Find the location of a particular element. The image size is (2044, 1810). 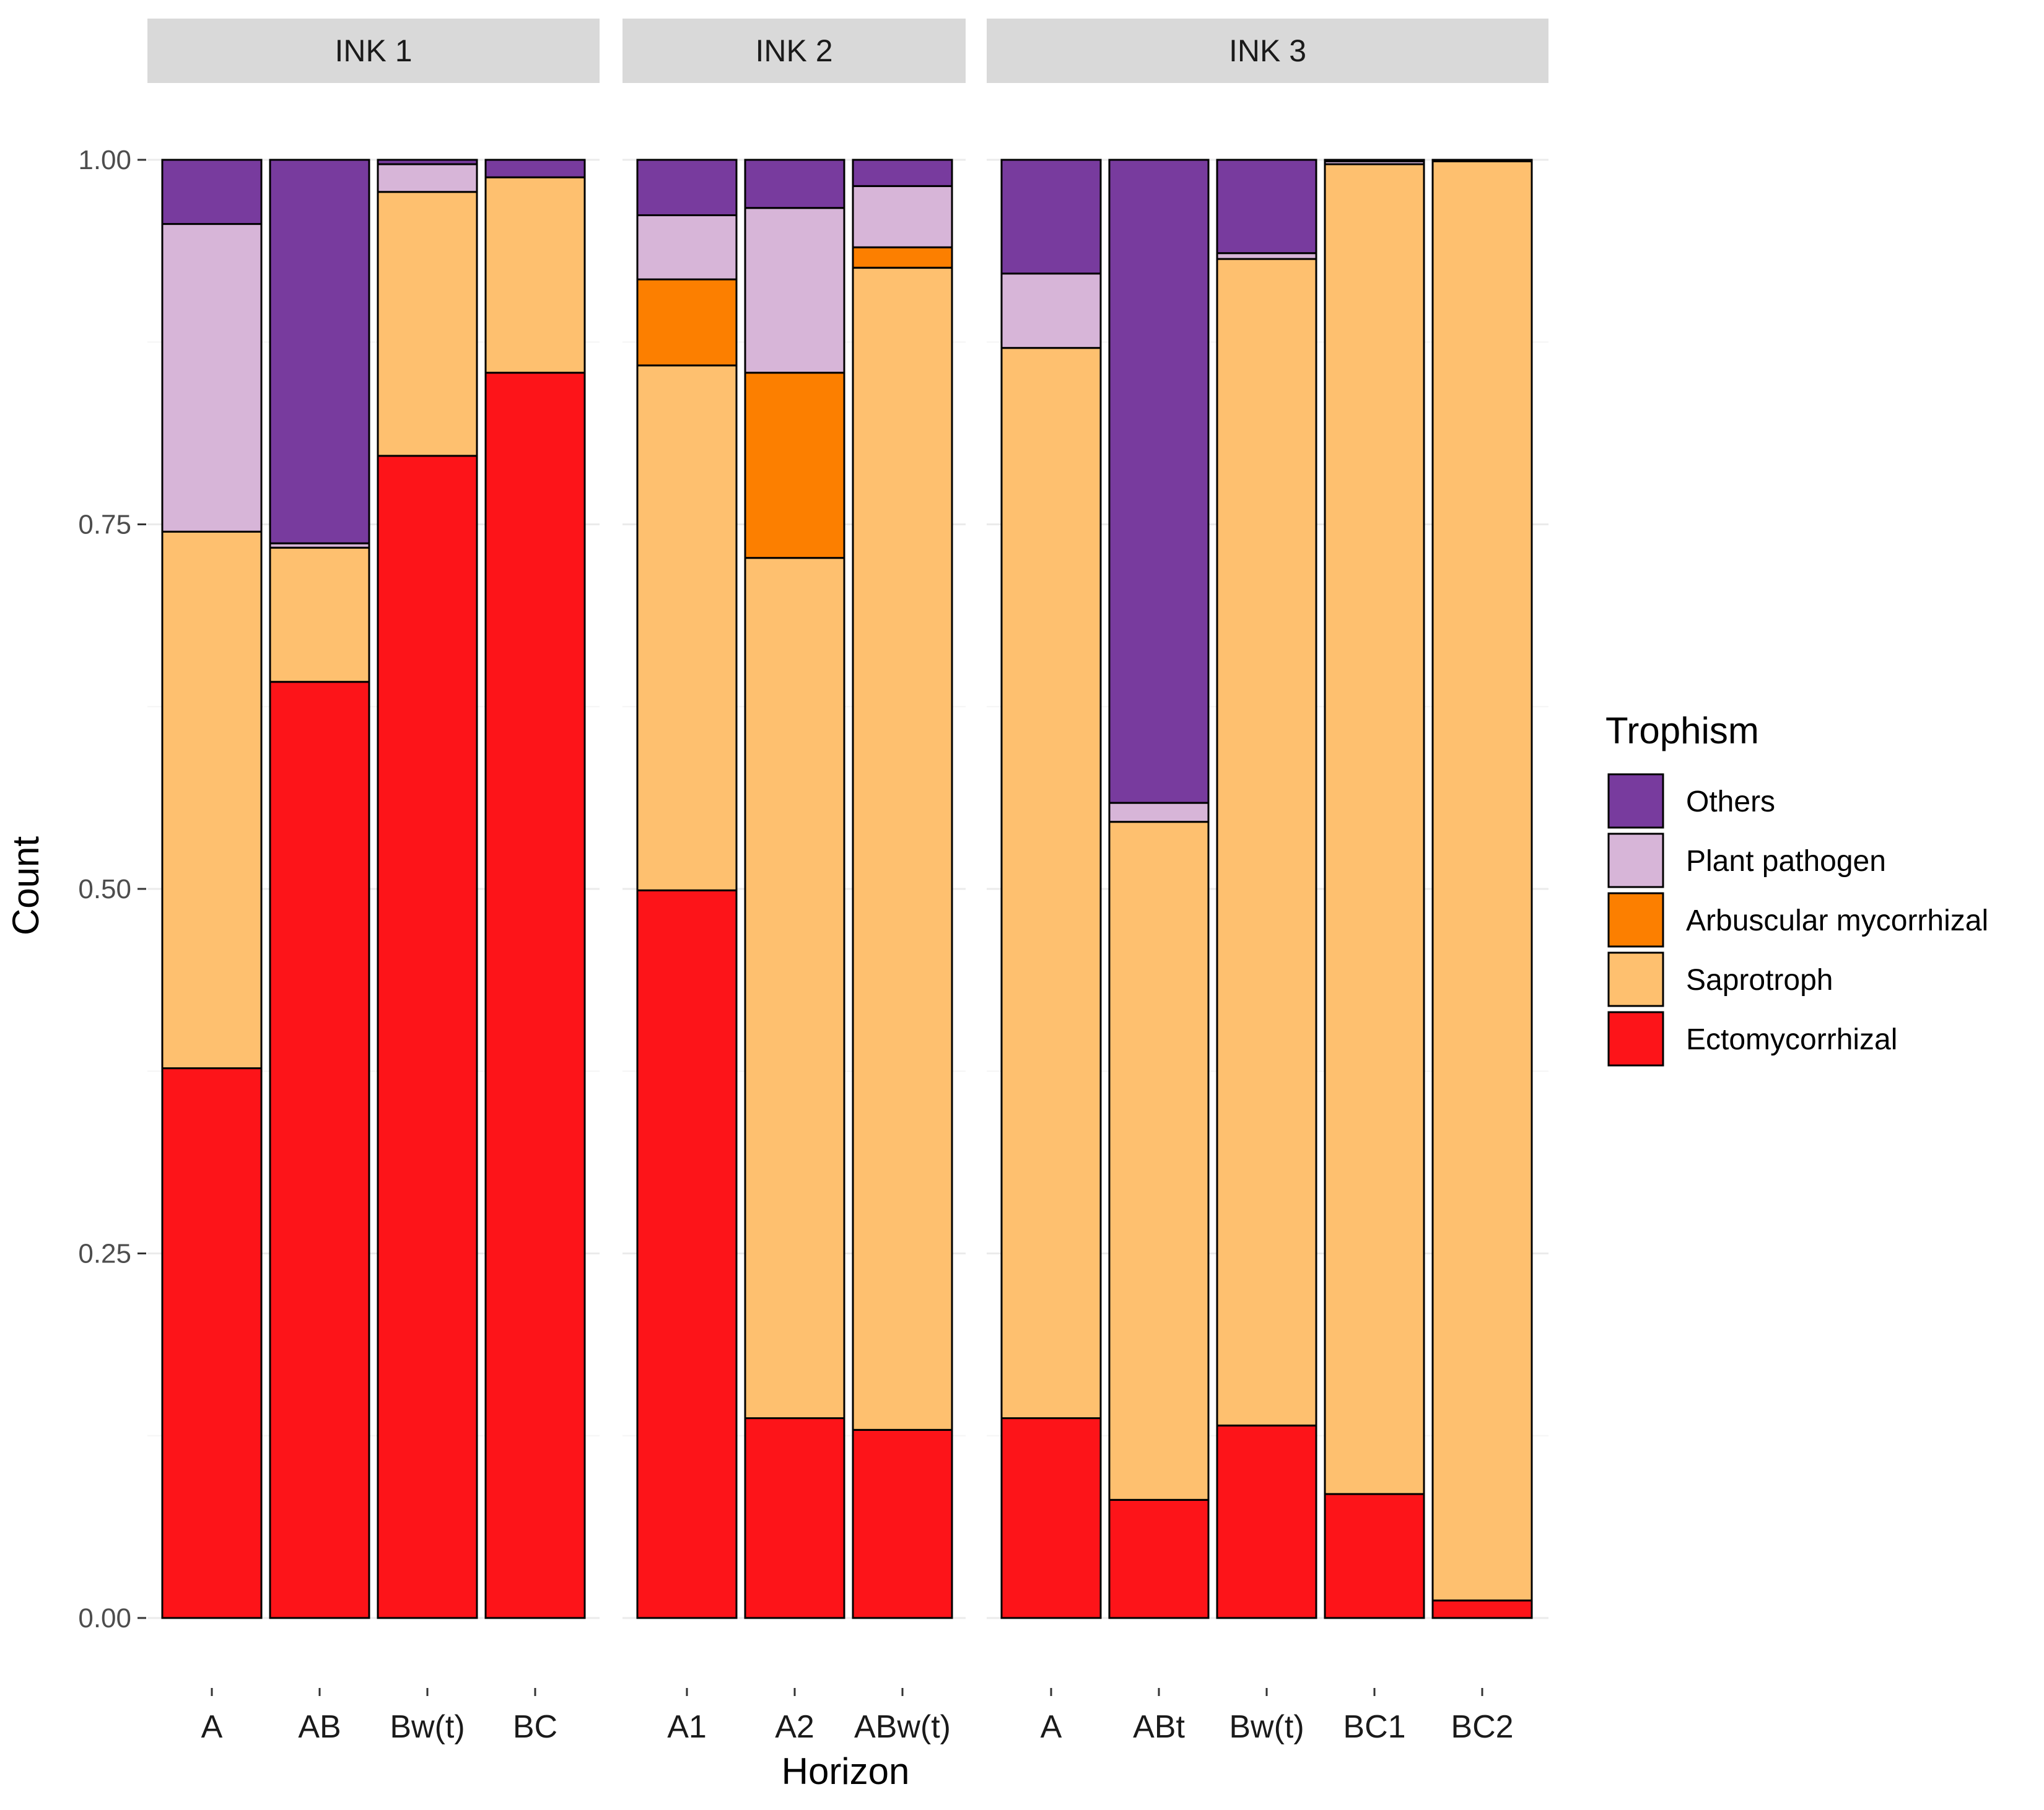

y-axis: 0.00 0.25 0.50 0.75 1.00 is located at coordinates (112, 889).